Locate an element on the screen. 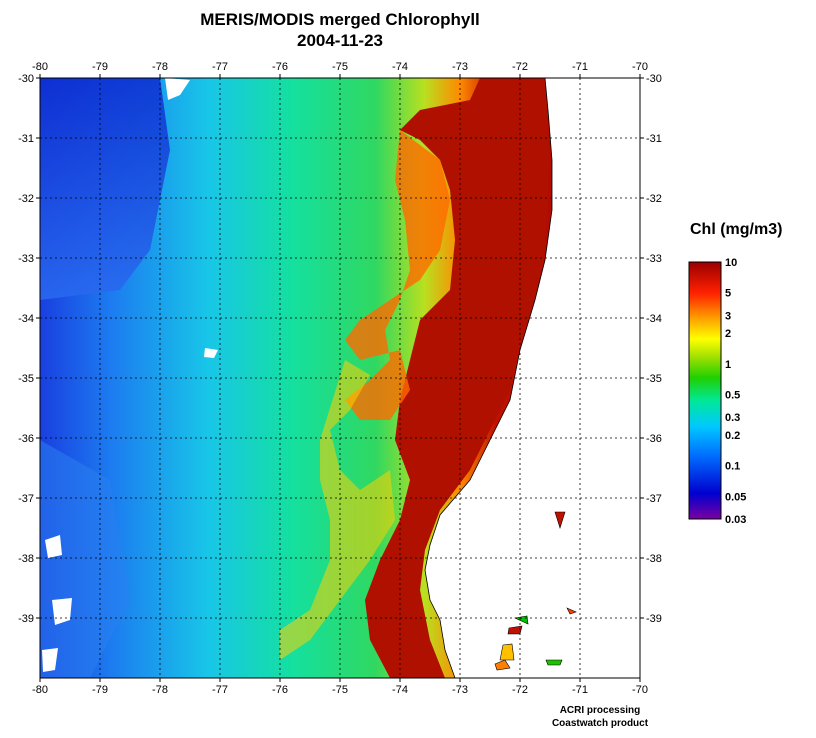 The height and width of the screenshot is (738, 816). colorbar-tick-label: 0.5 is located at coordinates (732, 396).